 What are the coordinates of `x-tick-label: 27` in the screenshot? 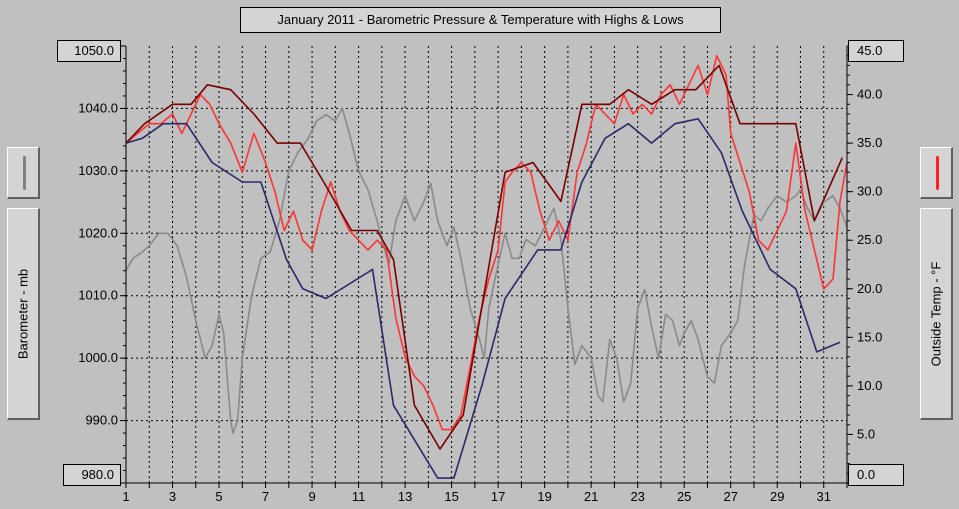 It's located at (730, 496).